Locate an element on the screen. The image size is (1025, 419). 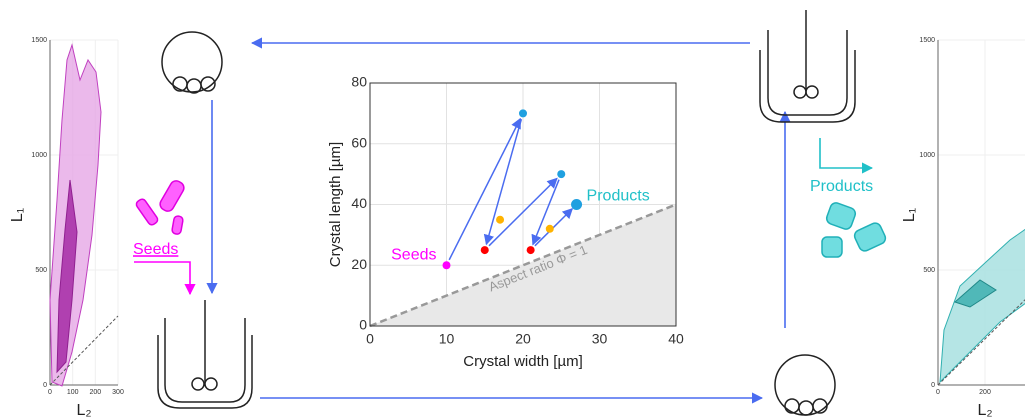
trajectory-arrows is located at coordinates (511, 189).